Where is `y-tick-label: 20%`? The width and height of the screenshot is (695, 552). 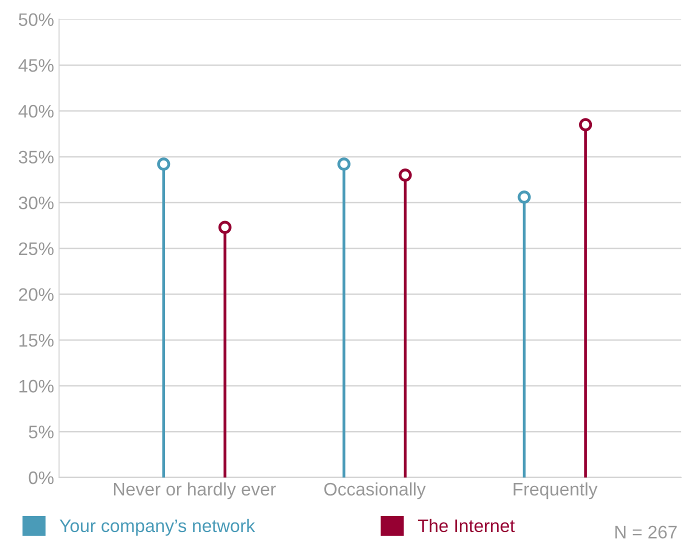 y-tick-label: 20% is located at coordinates (36, 294).